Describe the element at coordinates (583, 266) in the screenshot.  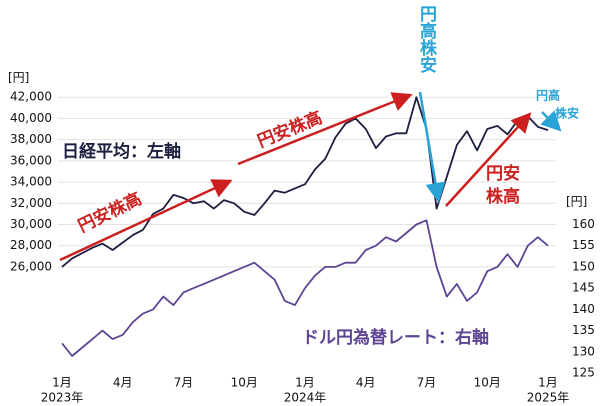
I see `y2-tick-label: 150` at that location.